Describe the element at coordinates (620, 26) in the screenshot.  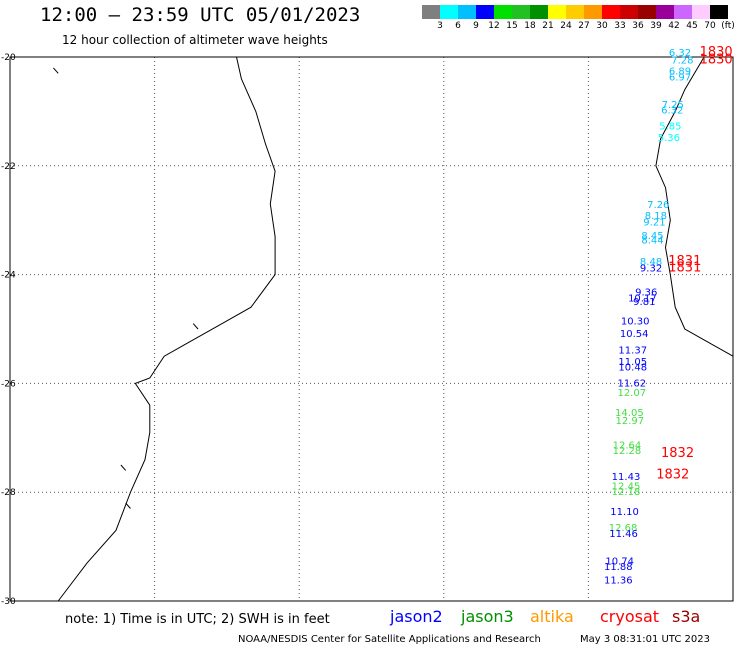
I see `colorbar-label: 33` at that location.